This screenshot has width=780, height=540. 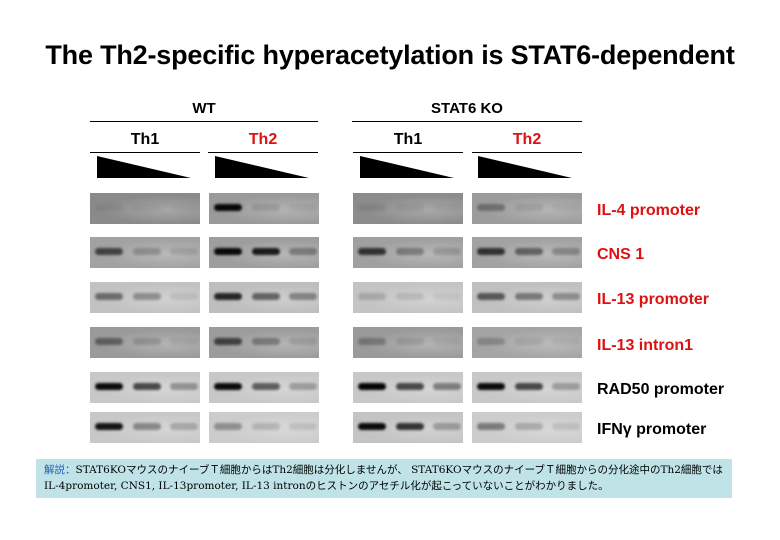 I want to click on row-label-il13-intron1: IL-13 intron1, so click(x=645, y=345).